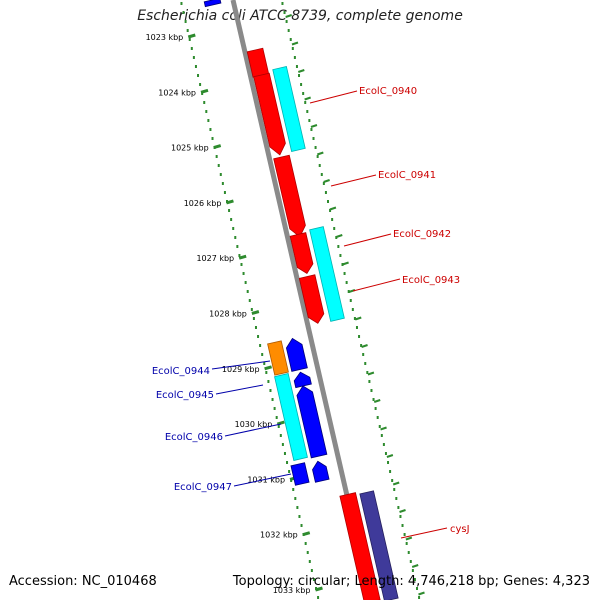 The image size is (600, 600). I want to click on gene-label-ecolc-0942: EcolC_0942, so click(422, 234).